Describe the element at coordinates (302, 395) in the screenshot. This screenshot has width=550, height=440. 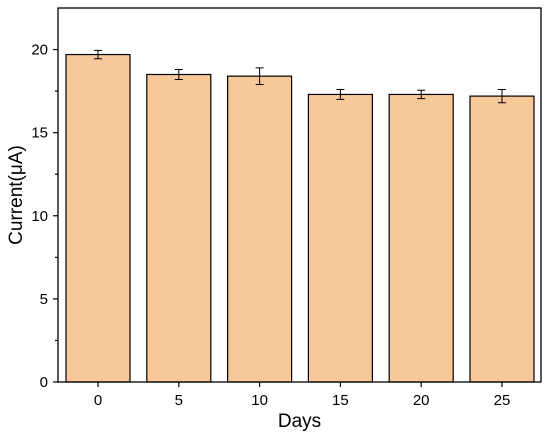
I see `x-axis-ticks: 0 5 10 15 20 25` at that location.